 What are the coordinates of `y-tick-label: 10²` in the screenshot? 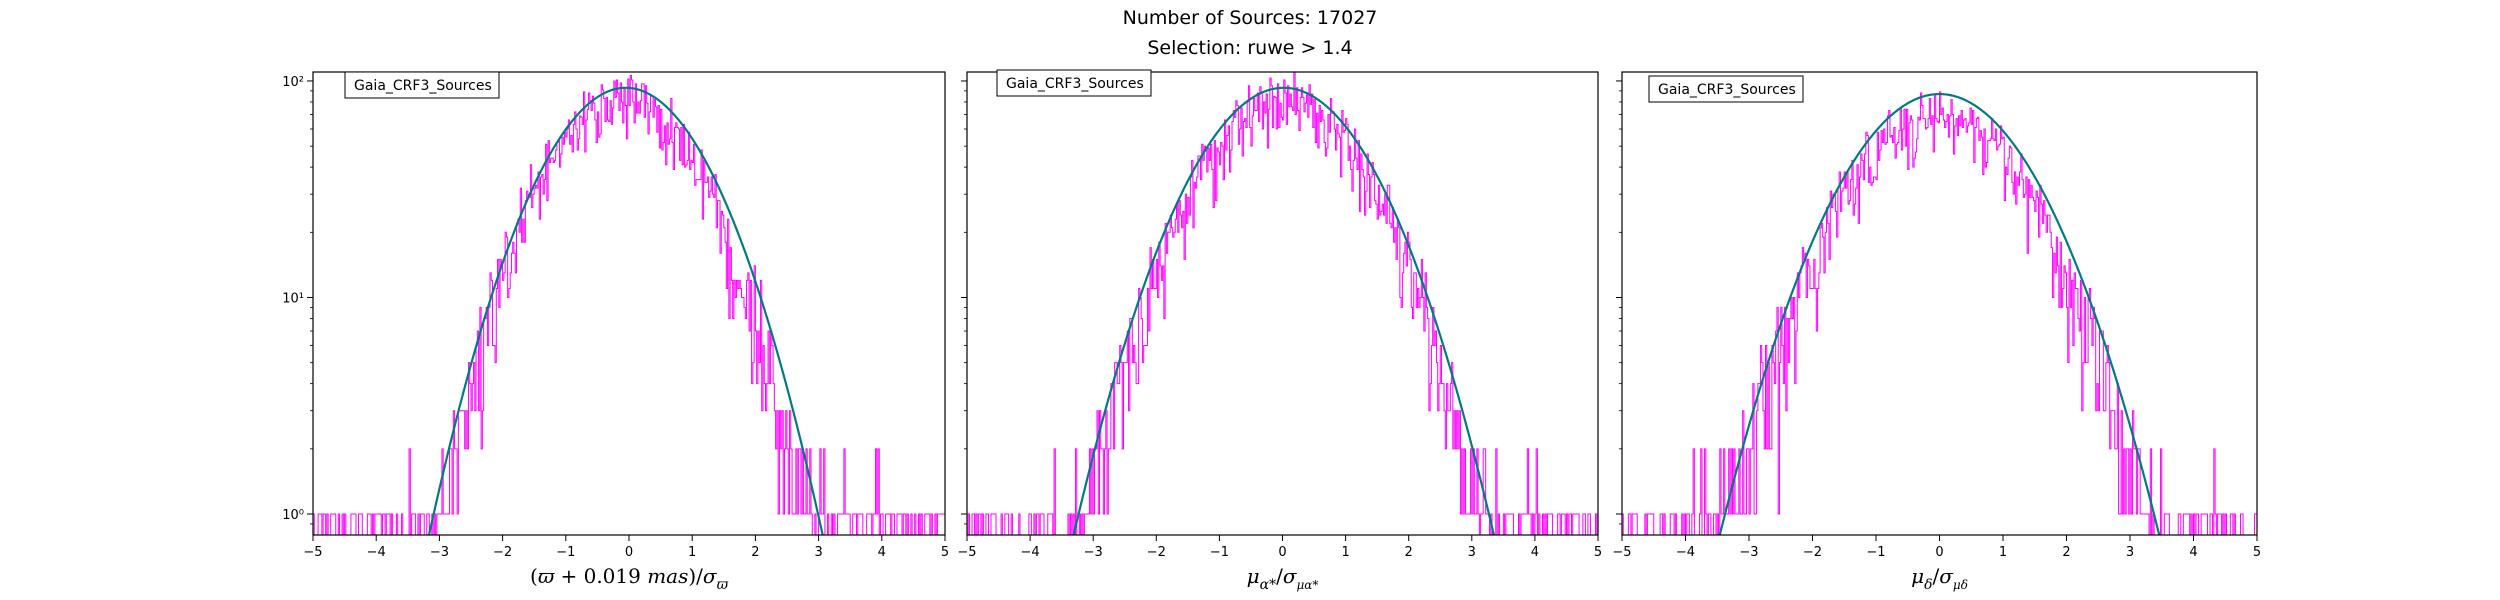 It's located at (293, 82).